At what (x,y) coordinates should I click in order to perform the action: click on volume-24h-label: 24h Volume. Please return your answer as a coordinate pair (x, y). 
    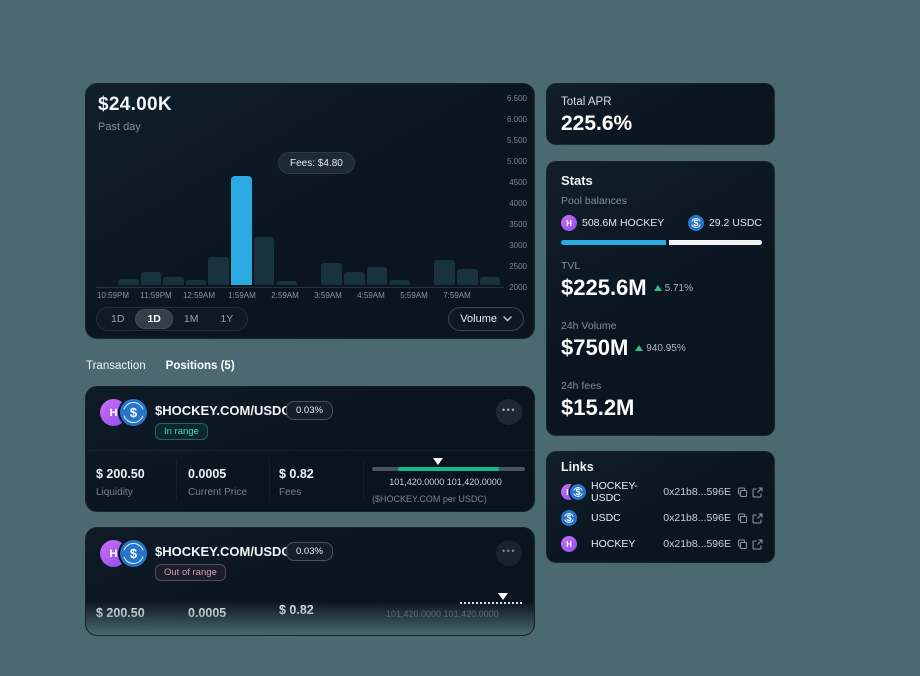
    Looking at the image, I should click on (589, 326).